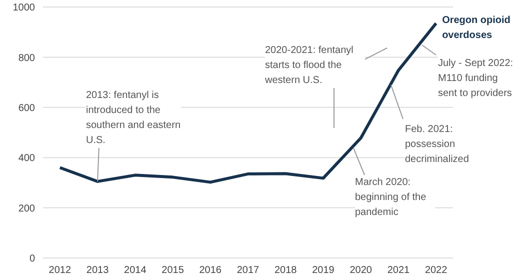  What do you see at coordinates (24, 8) in the screenshot?
I see `y-tick-label: 1000` at bounding box center [24, 8].